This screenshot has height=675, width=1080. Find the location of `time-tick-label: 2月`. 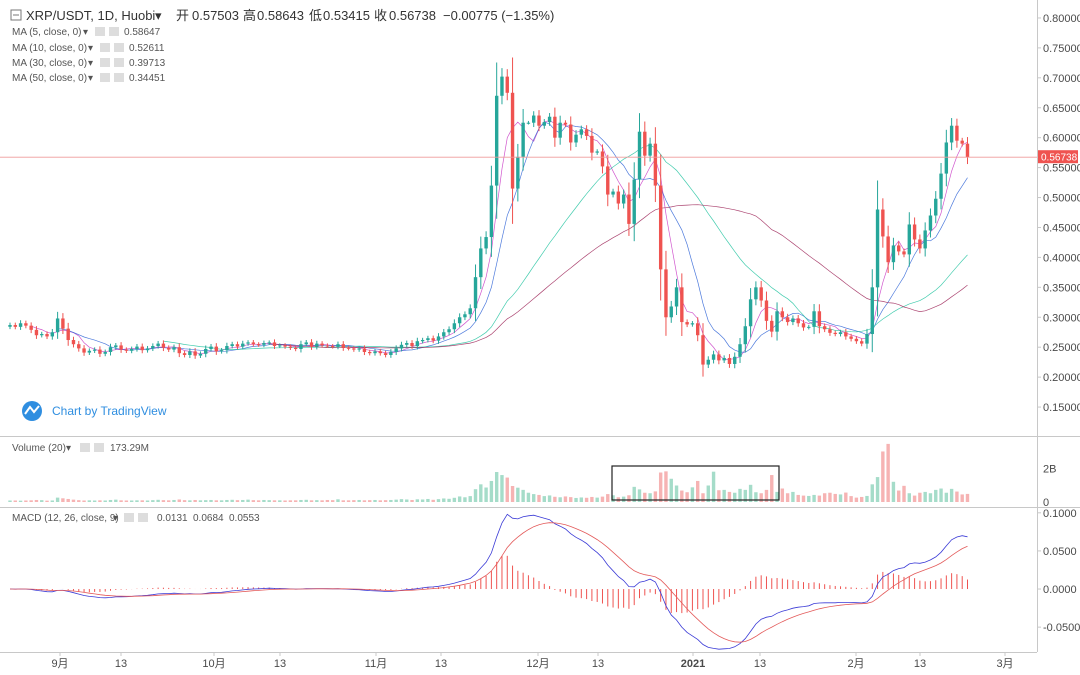

time-tick-label: 2月 is located at coordinates (855, 664).